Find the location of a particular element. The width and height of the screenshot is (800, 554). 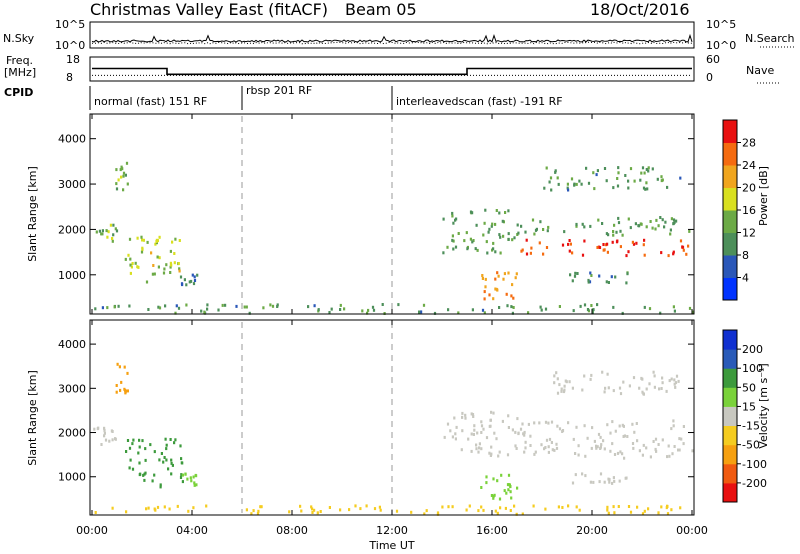

frequency-panel: Freq. [MHz] 18 8 60 0 Nave is located at coordinates (392, 68).